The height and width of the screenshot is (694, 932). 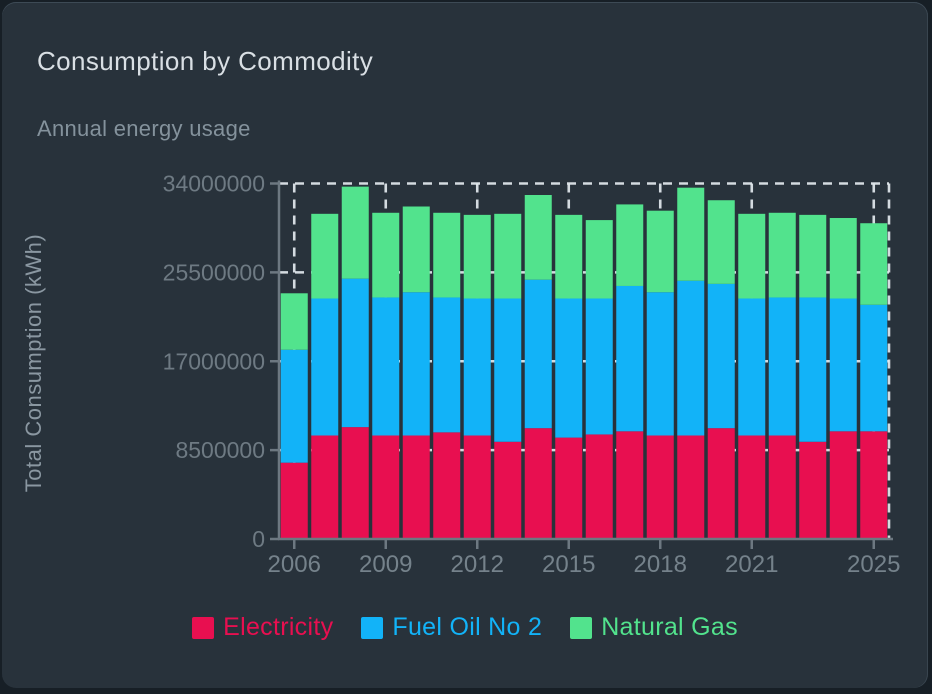 What do you see at coordinates (467, 627) in the screenshot?
I see `legend-label: Fuel Oil No 2` at bounding box center [467, 627].